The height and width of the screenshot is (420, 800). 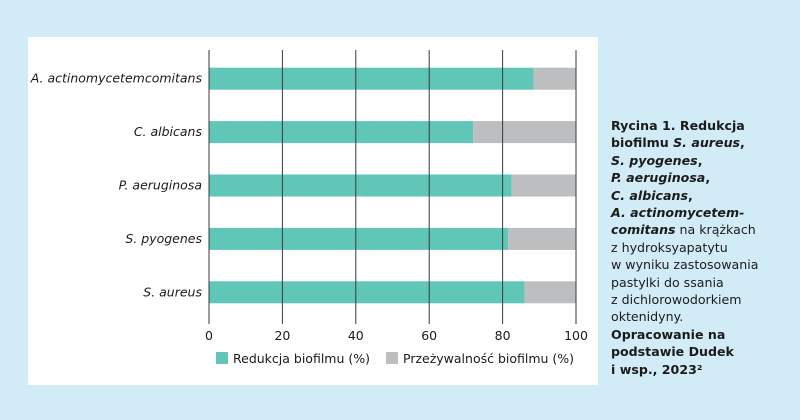 What do you see at coordinates (282, 335) in the screenshot?
I see `x-tick-label: 20` at bounding box center [282, 335].